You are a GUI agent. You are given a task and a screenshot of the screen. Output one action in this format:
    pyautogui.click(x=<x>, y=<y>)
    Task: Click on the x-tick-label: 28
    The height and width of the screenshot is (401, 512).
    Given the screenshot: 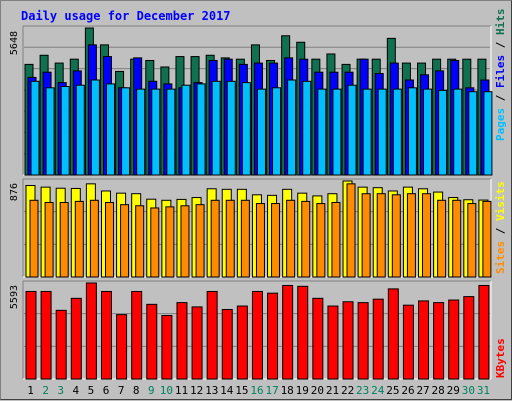 What is the action you would take?
    pyautogui.click(x=438, y=390)
    